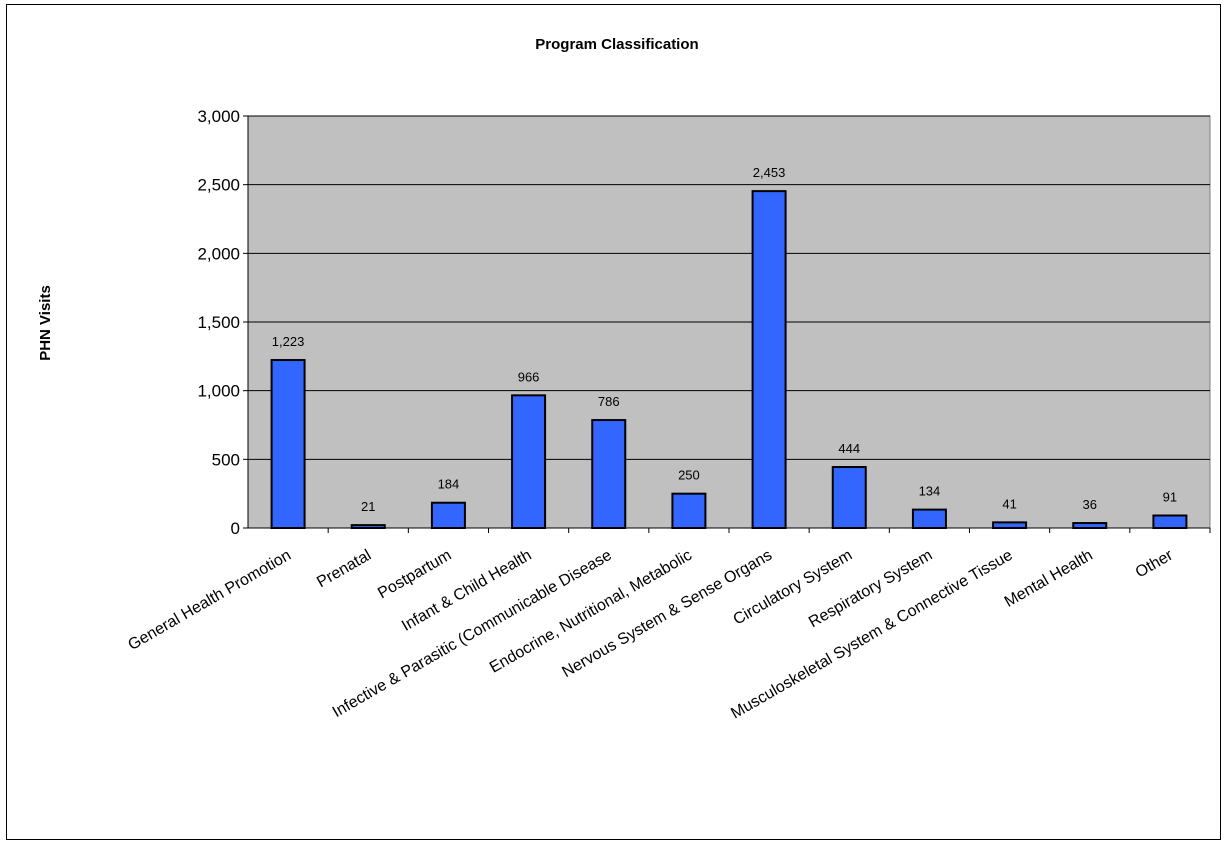  Describe the element at coordinates (45, 323) in the screenshot. I see `y-axis-label: PHN Visits` at that location.